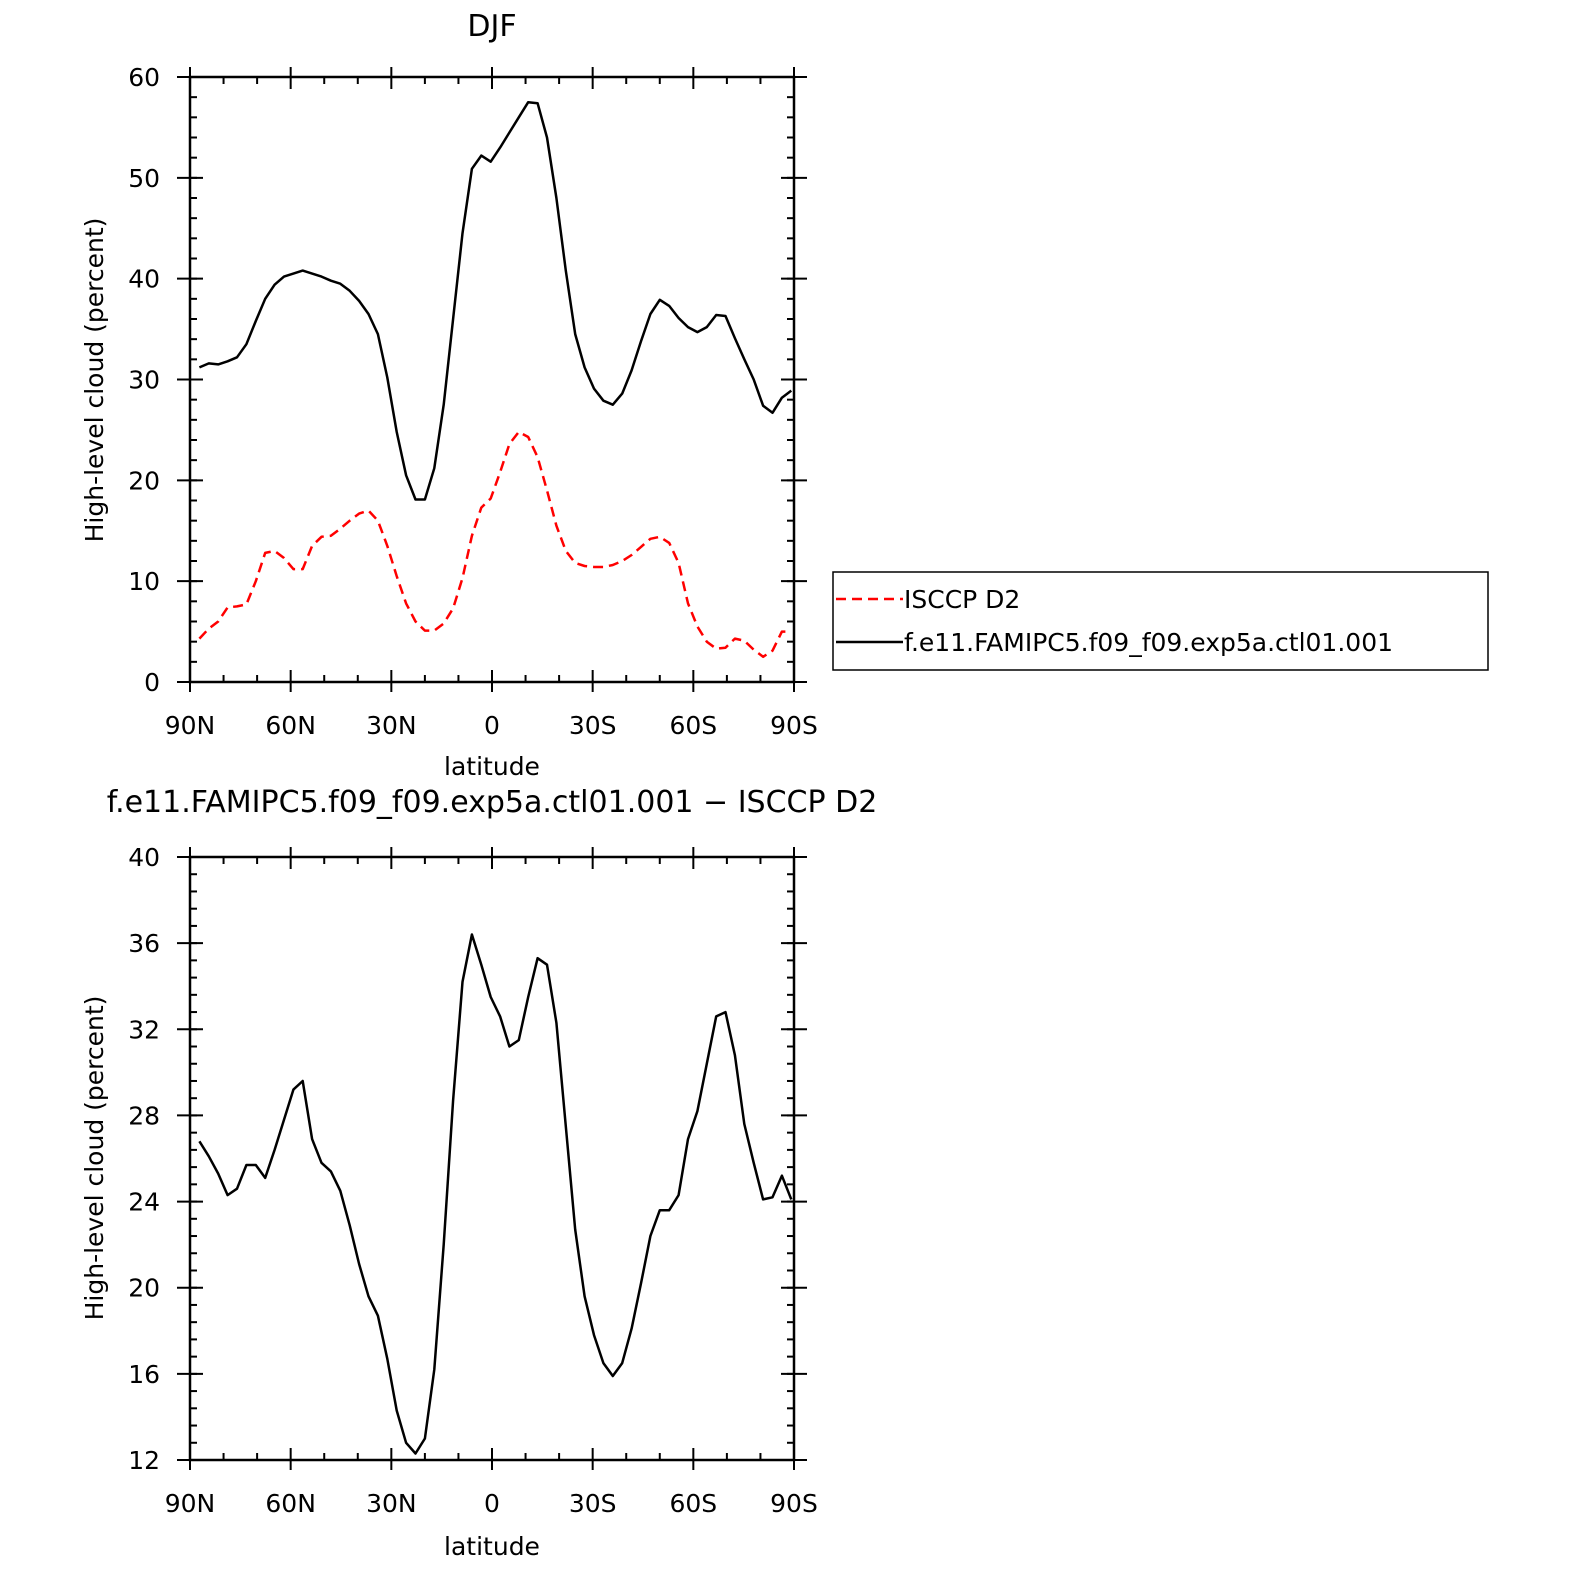 This screenshot has width=1583, height=1585. I want to click on bottom-y-tick-label: 24, so click(144, 1202).